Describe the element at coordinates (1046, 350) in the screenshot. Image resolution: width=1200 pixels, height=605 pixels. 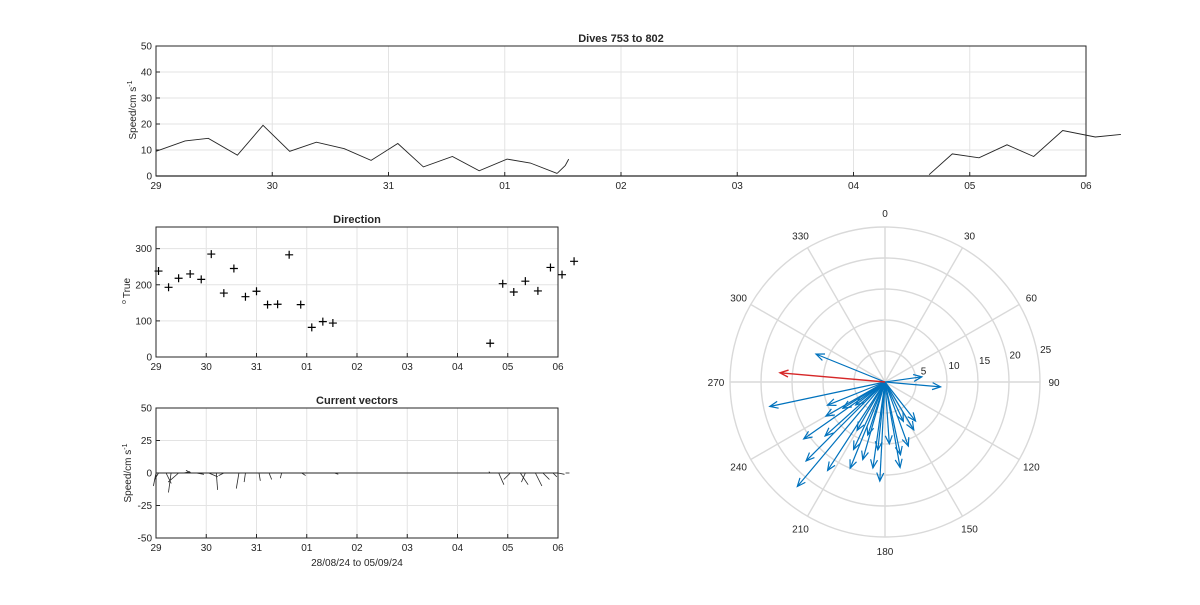
I see `polar-radius-label: 25` at that location.